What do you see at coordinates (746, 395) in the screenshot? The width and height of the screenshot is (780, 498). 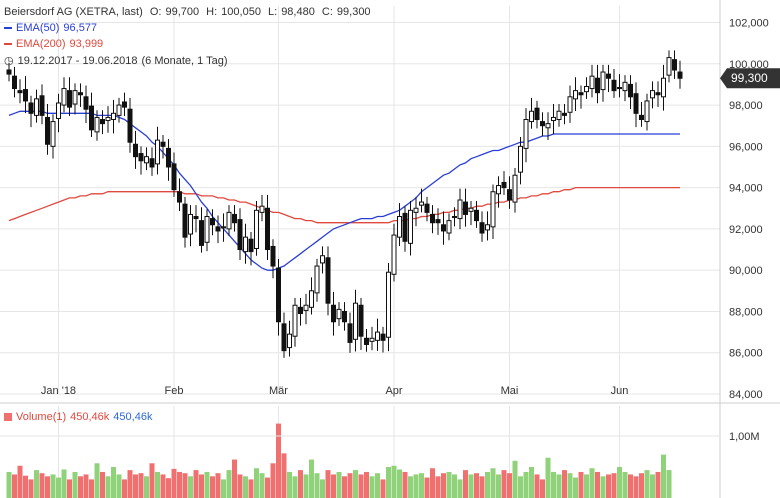 I see `y-tick-label: 84,000` at bounding box center [746, 395].